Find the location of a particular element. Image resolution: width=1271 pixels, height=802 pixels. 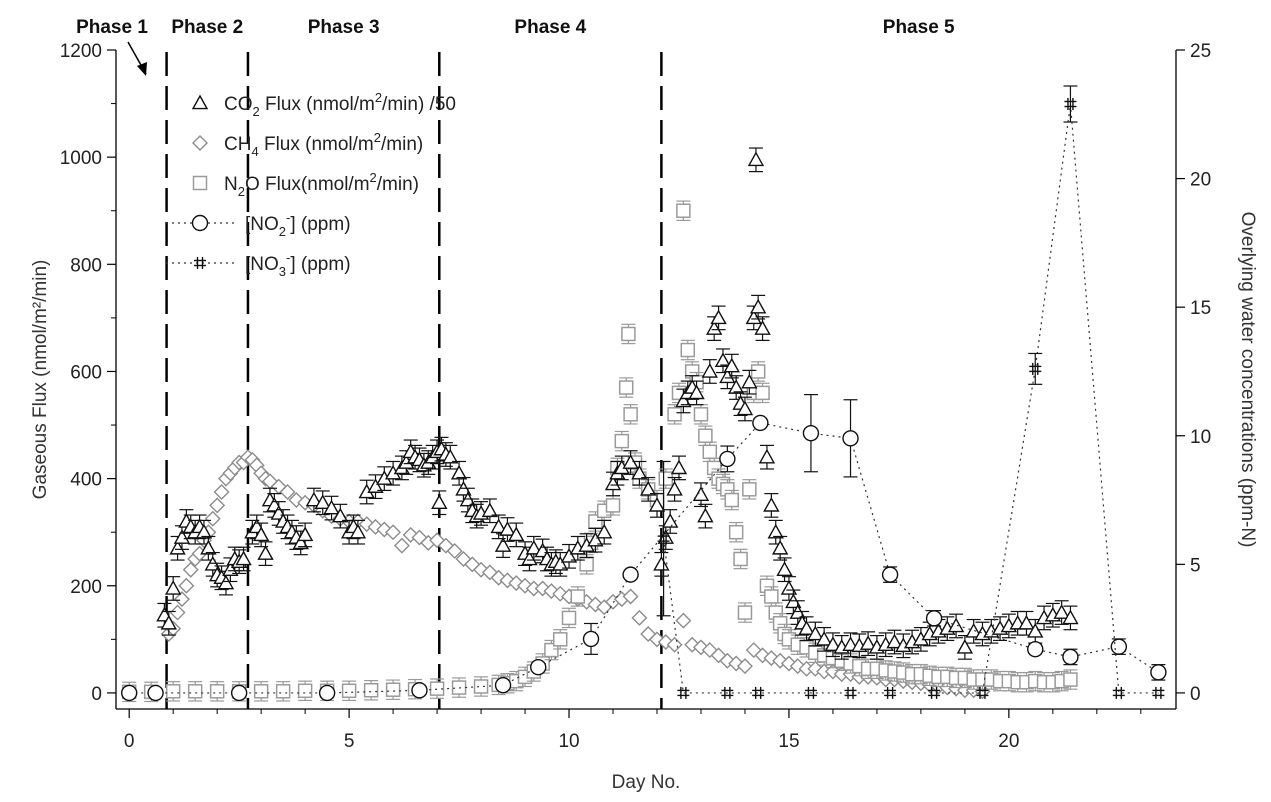

legend-entry-ch4: CH4 Flux (nmol/m2/min) is located at coordinates (307, 144).